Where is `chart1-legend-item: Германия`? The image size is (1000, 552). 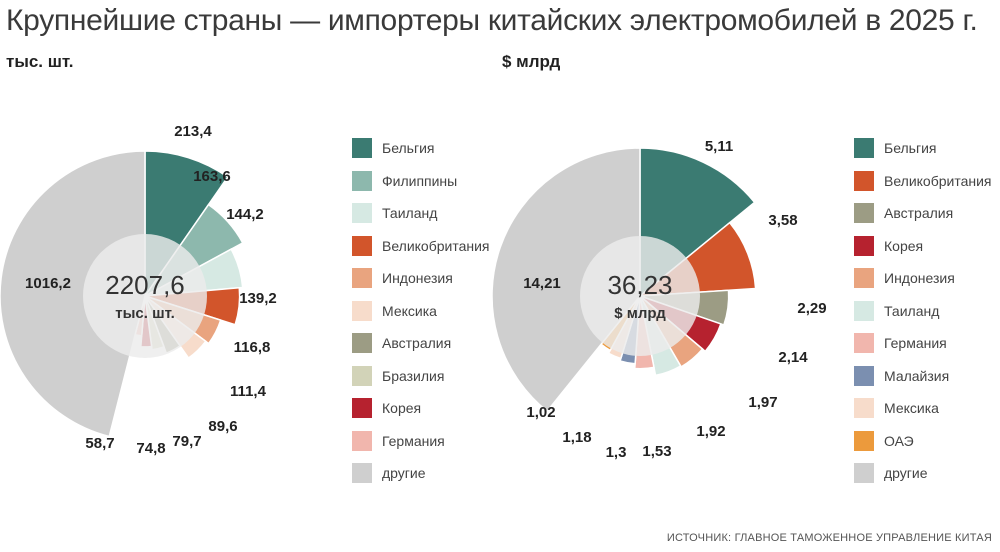
chart1-legend-item: Германия is located at coordinates (421, 441).